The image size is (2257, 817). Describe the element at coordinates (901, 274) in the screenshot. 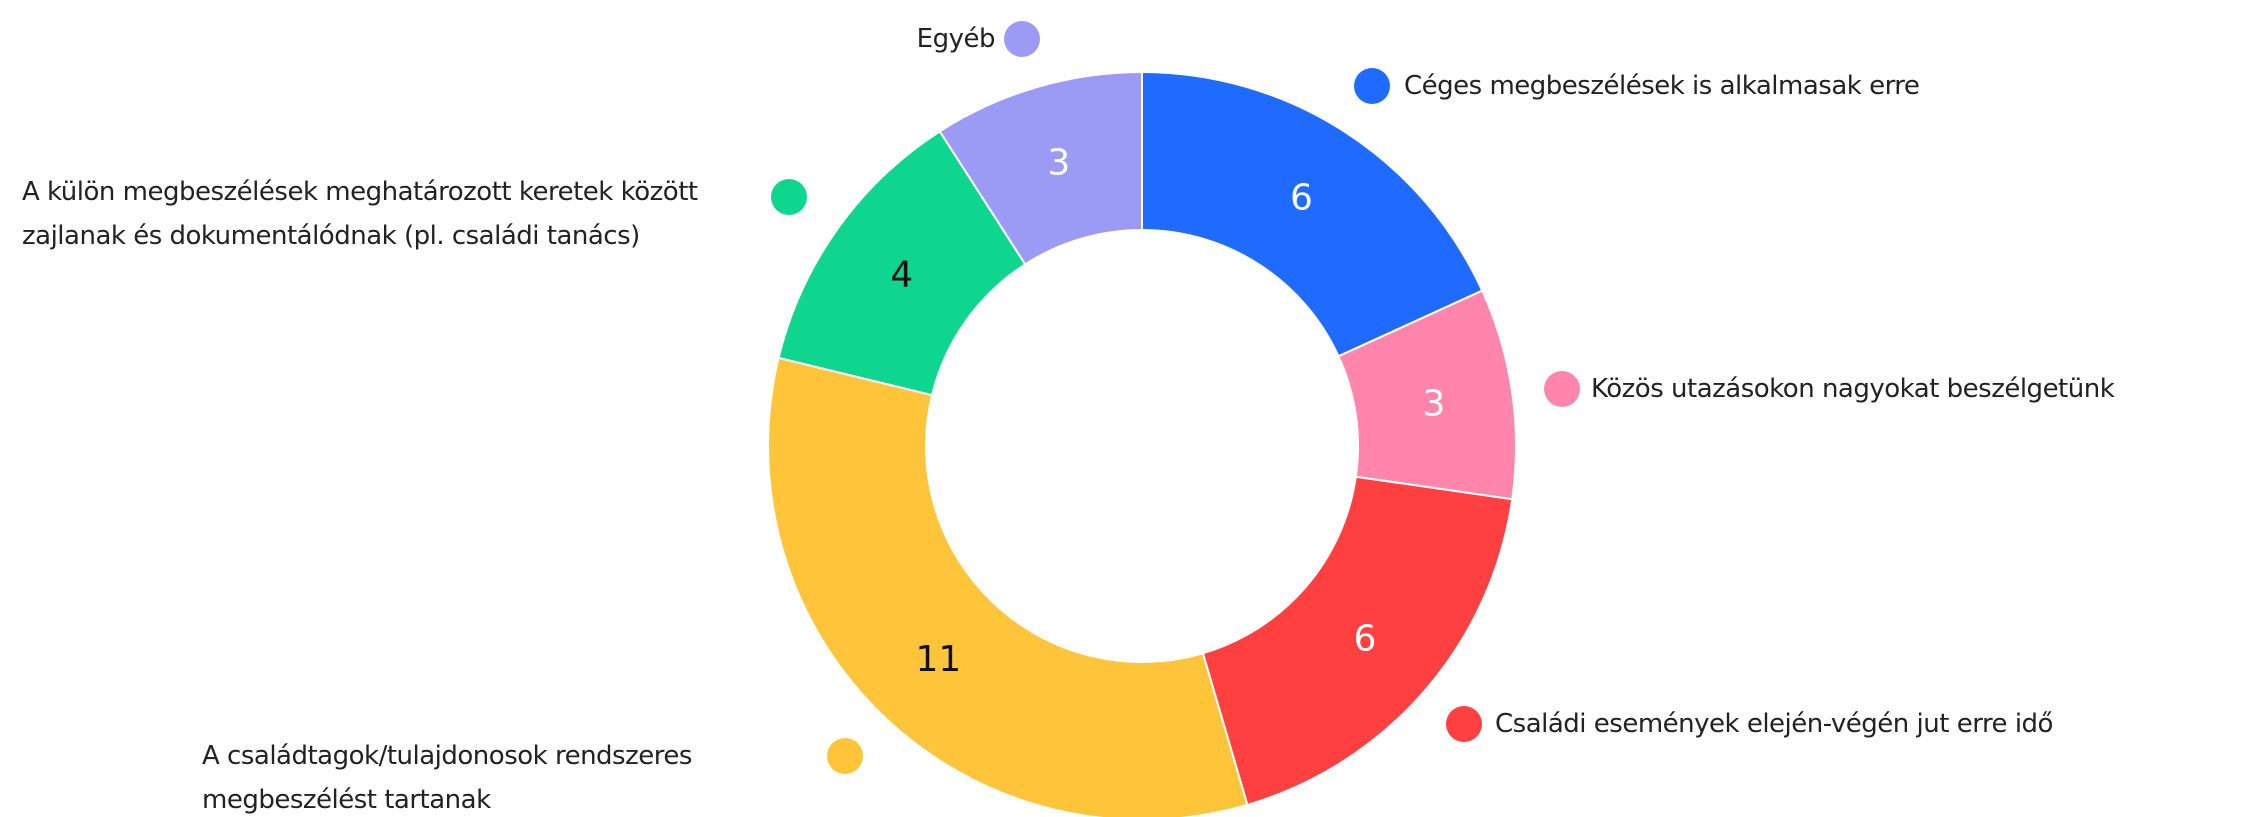

I see `value-label: 4` at that location.